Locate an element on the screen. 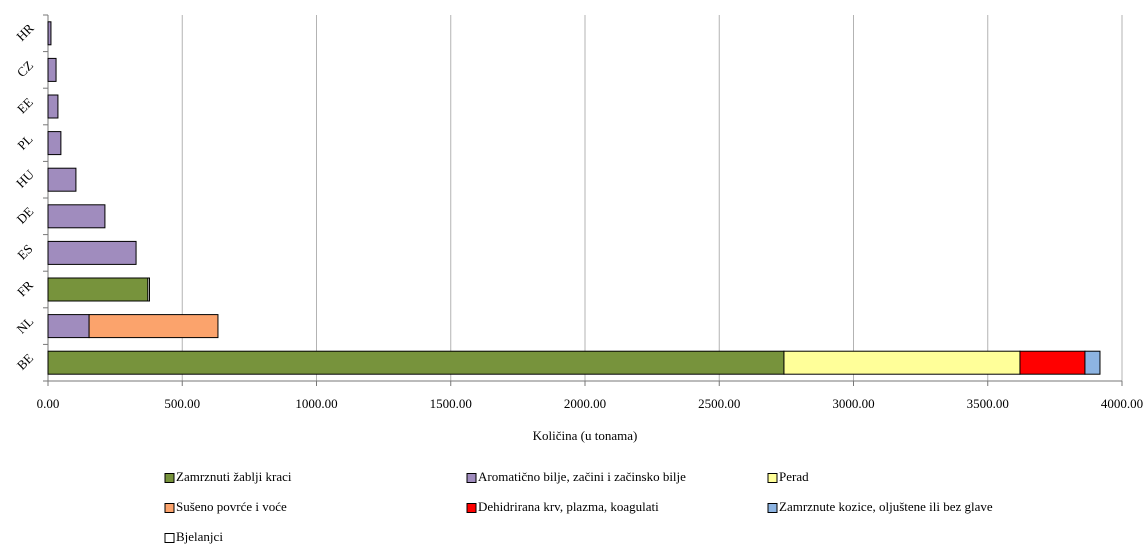 The width and height of the screenshot is (1148, 547). x-tick-label: 2500.00 is located at coordinates (719, 403).